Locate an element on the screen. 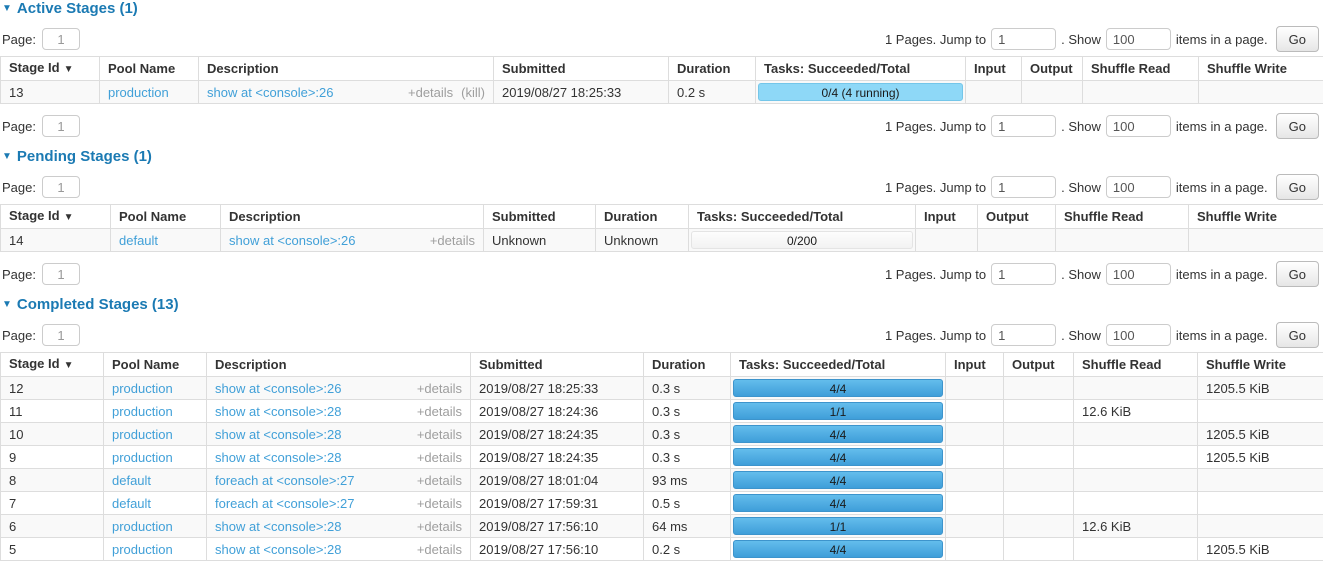  pool-name-cell: default is located at coordinates (166, 240).